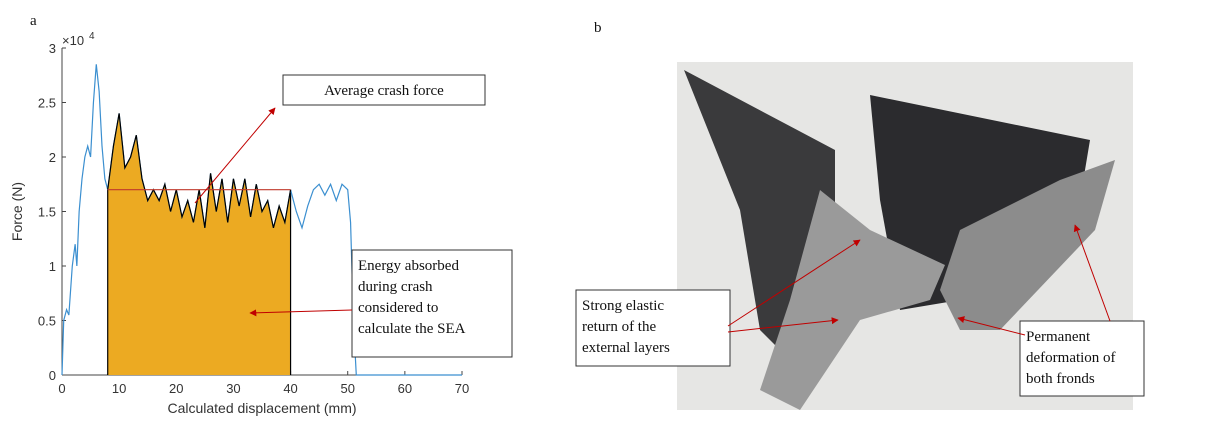  What do you see at coordinates (199, 244) in the screenshot?
I see `energy-area` at bounding box center [199, 244].